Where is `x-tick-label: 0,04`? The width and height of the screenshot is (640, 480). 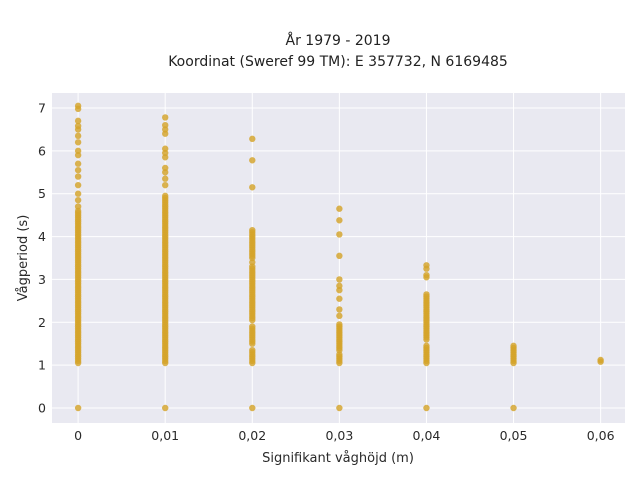 x-tick-label: 0,04 is located at coordinates (427, 435).